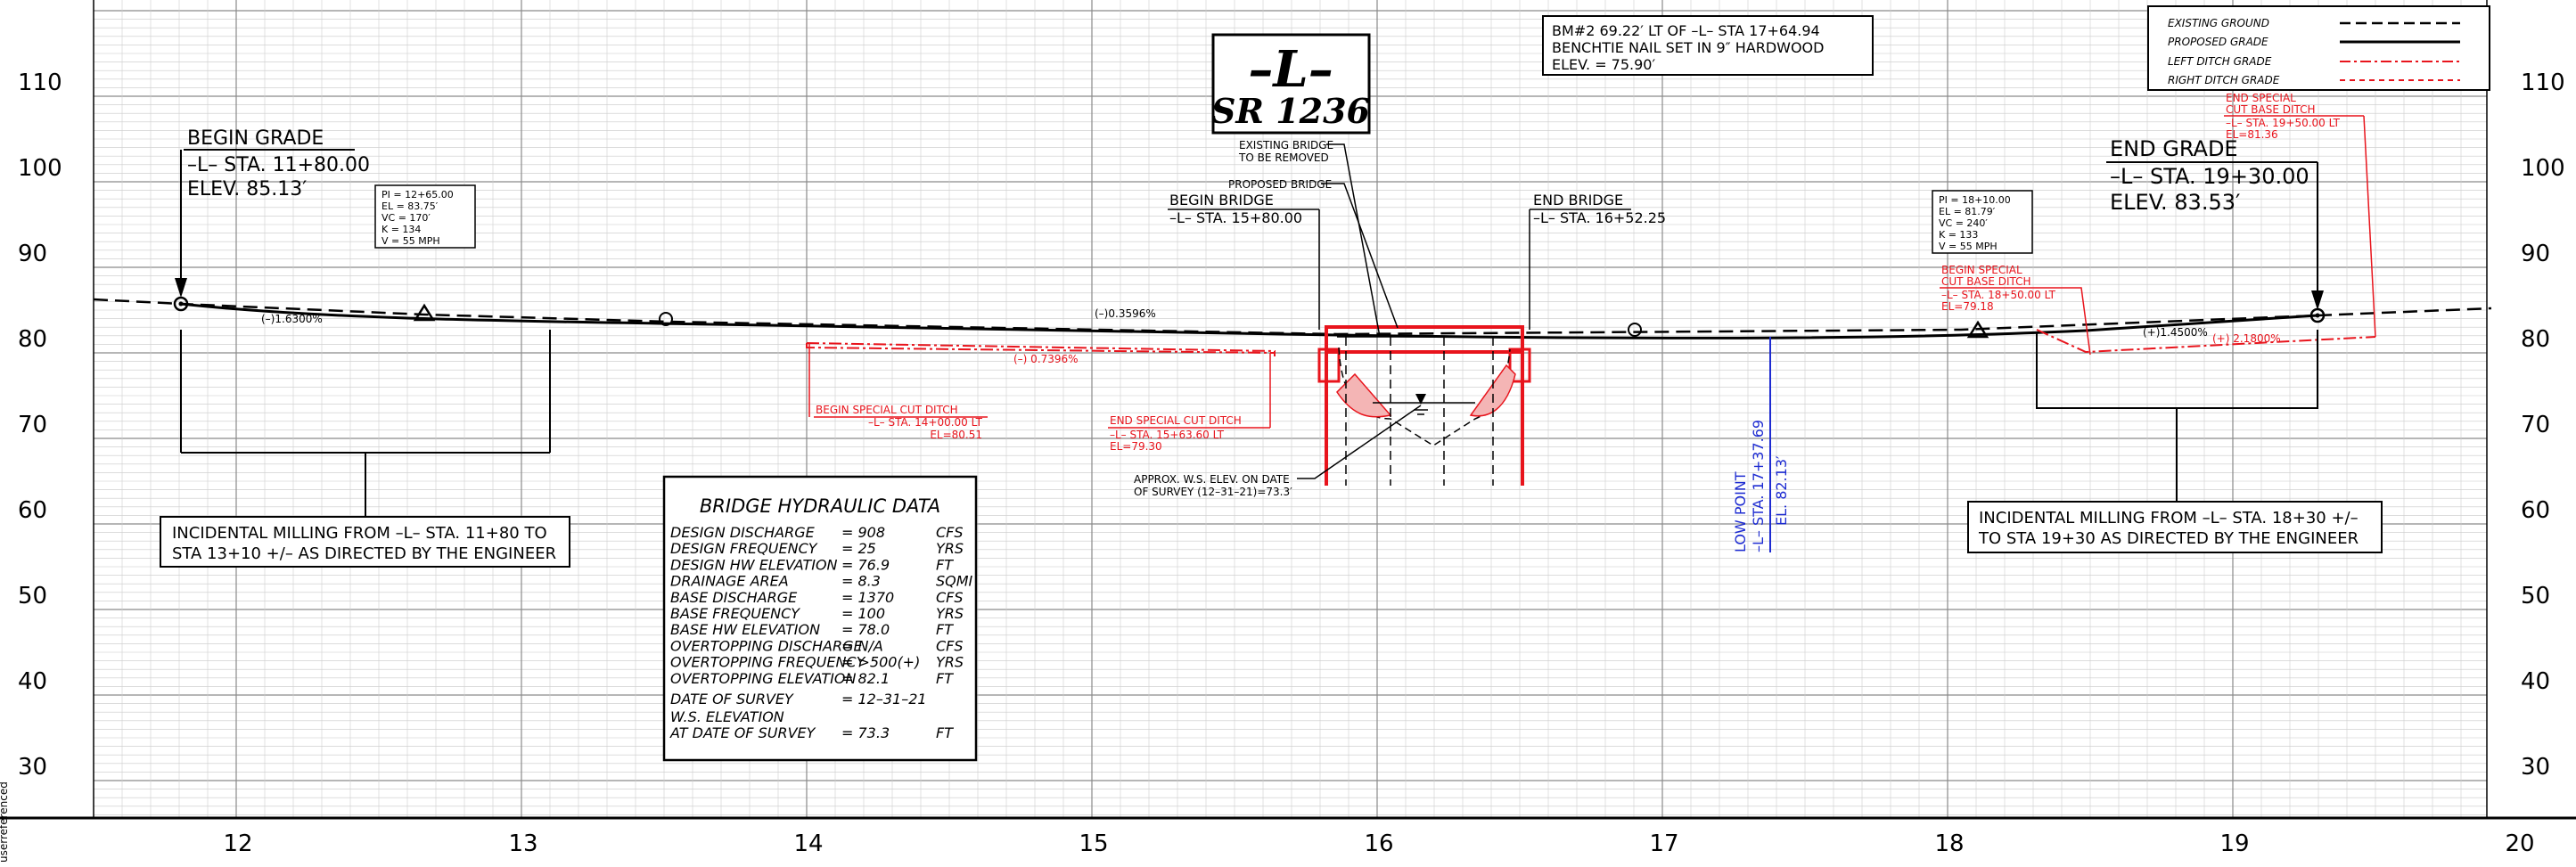  I want to click on survey-date-label: DATE OF SURVEY, so click(732, 699).